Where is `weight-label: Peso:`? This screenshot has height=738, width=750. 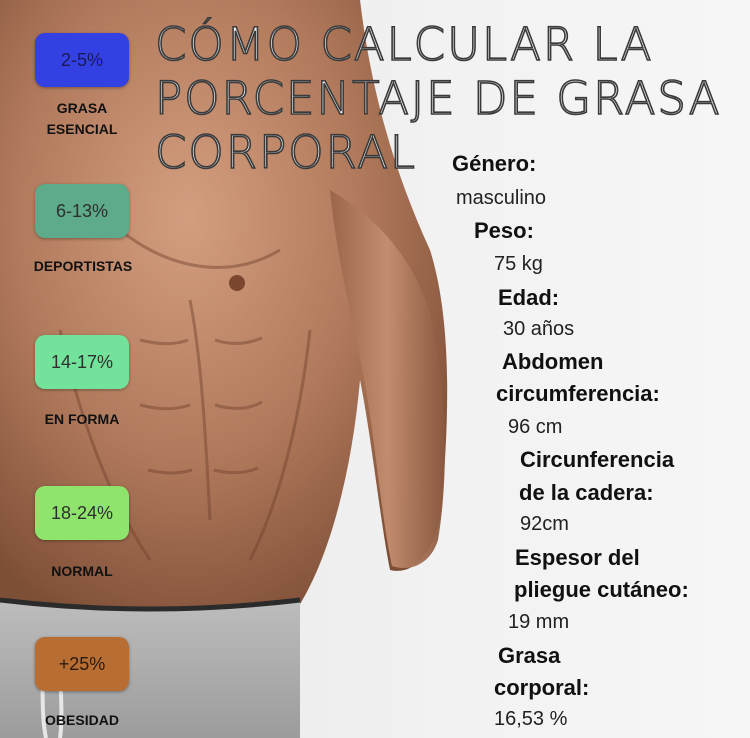
weight-label: Peso: is located at coordinates (504, 230).